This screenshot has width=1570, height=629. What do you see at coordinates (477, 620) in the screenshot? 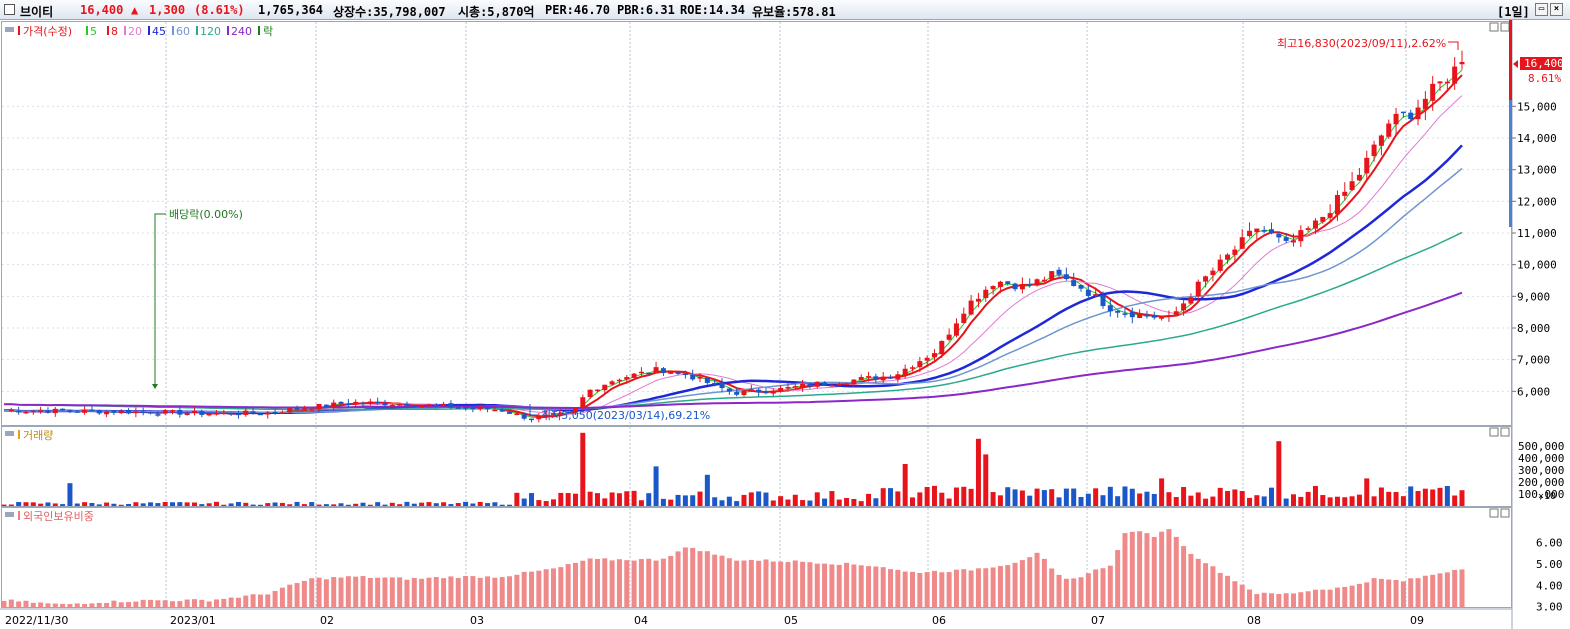
I see `x-label-mar: 03` at bounding box center [477, 620].